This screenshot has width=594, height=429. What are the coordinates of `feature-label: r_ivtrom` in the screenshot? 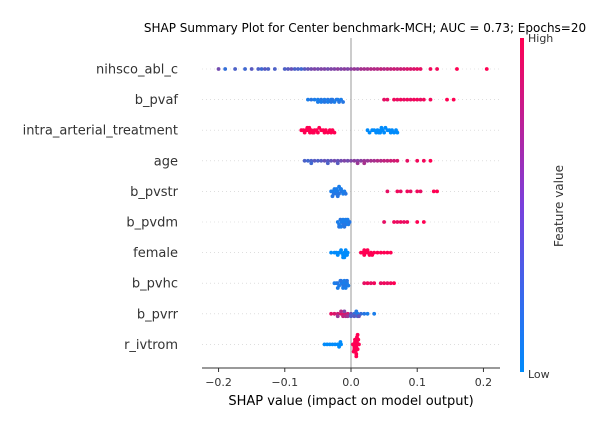 It's located at (151, 345).